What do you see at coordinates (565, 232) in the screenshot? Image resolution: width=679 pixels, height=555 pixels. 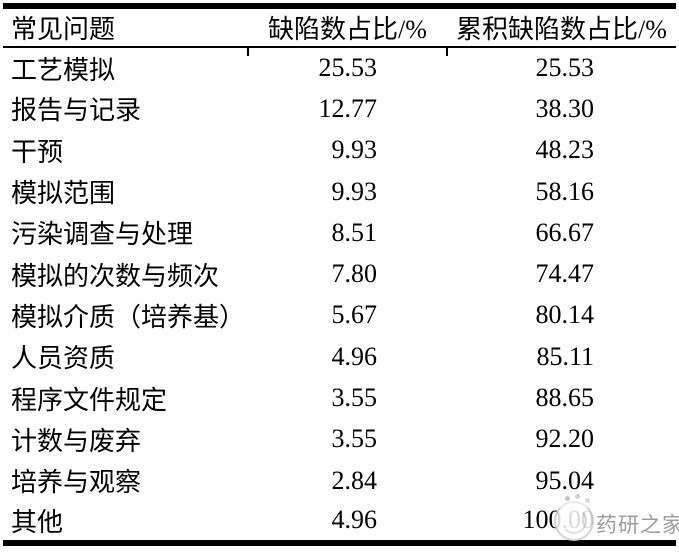 I see `cumulative-pct-cell: 66.67` at bounding box center [565, 232].